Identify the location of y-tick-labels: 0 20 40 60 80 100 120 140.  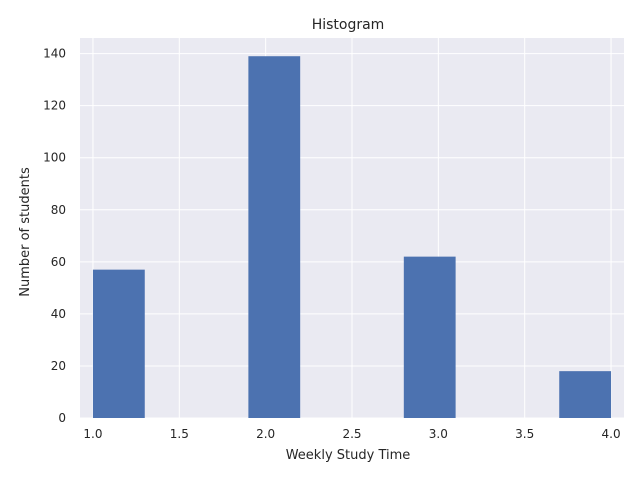
(54, 236).